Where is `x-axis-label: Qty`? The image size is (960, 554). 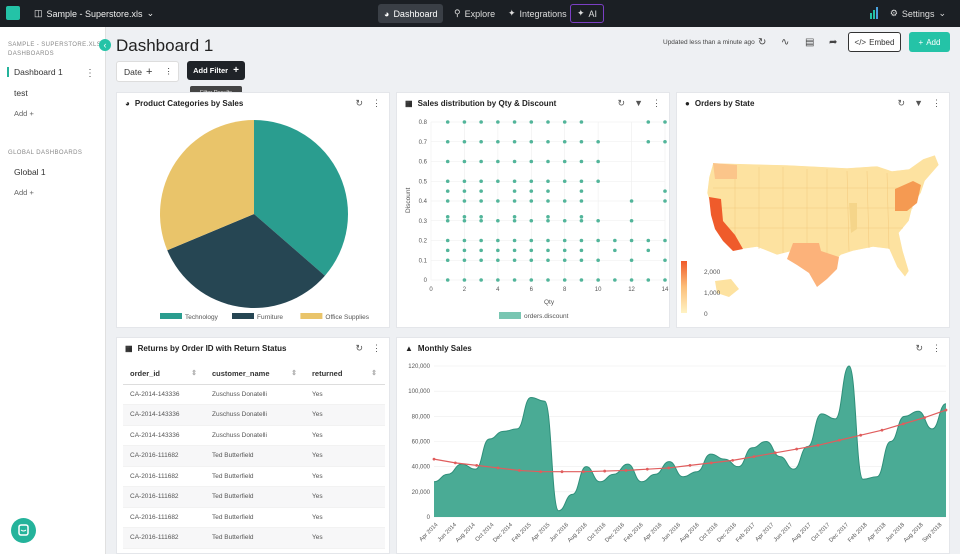 x-axis-label: Qty is located at coordinates (549, 302).